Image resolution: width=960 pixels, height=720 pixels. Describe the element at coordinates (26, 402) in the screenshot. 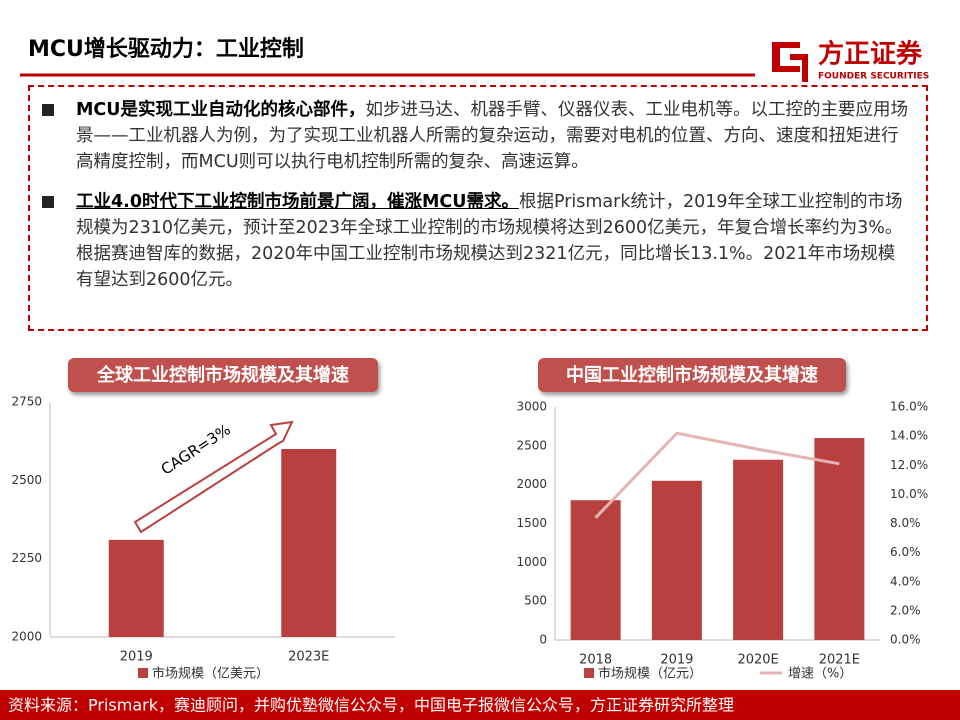

I see `y-tick-label: 2750` at that location.